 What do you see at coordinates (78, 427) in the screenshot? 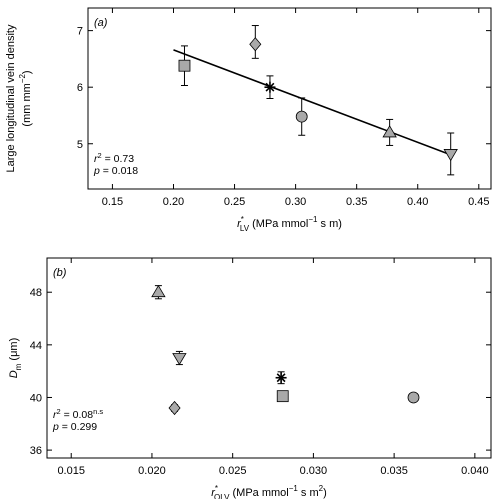
I see `stat-value: = 0.299` at bounding box center [78, 427].